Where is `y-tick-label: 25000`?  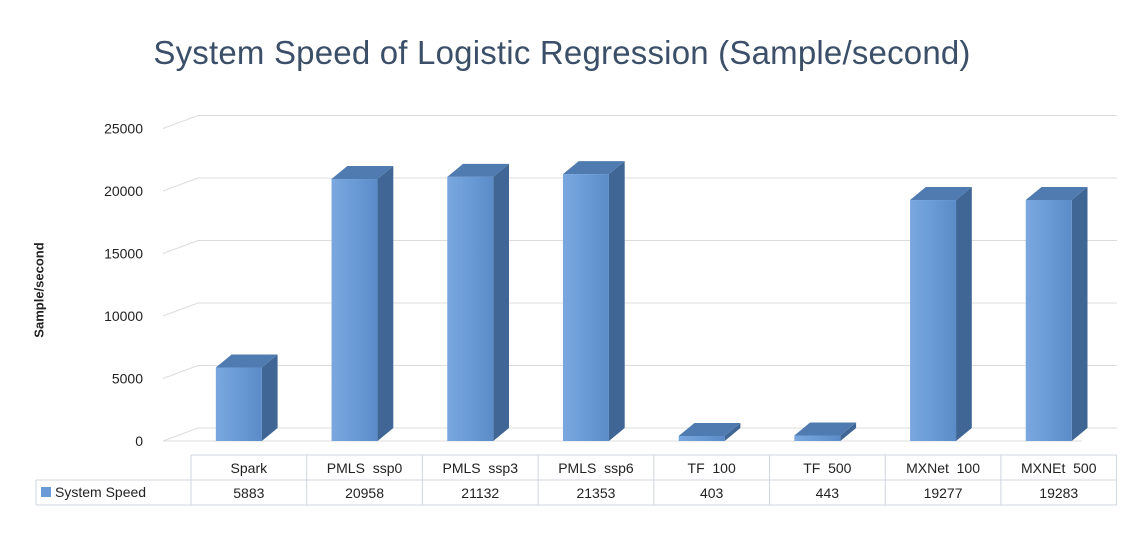 y-tick-label: 25000 is located at coordinates (123, 129).